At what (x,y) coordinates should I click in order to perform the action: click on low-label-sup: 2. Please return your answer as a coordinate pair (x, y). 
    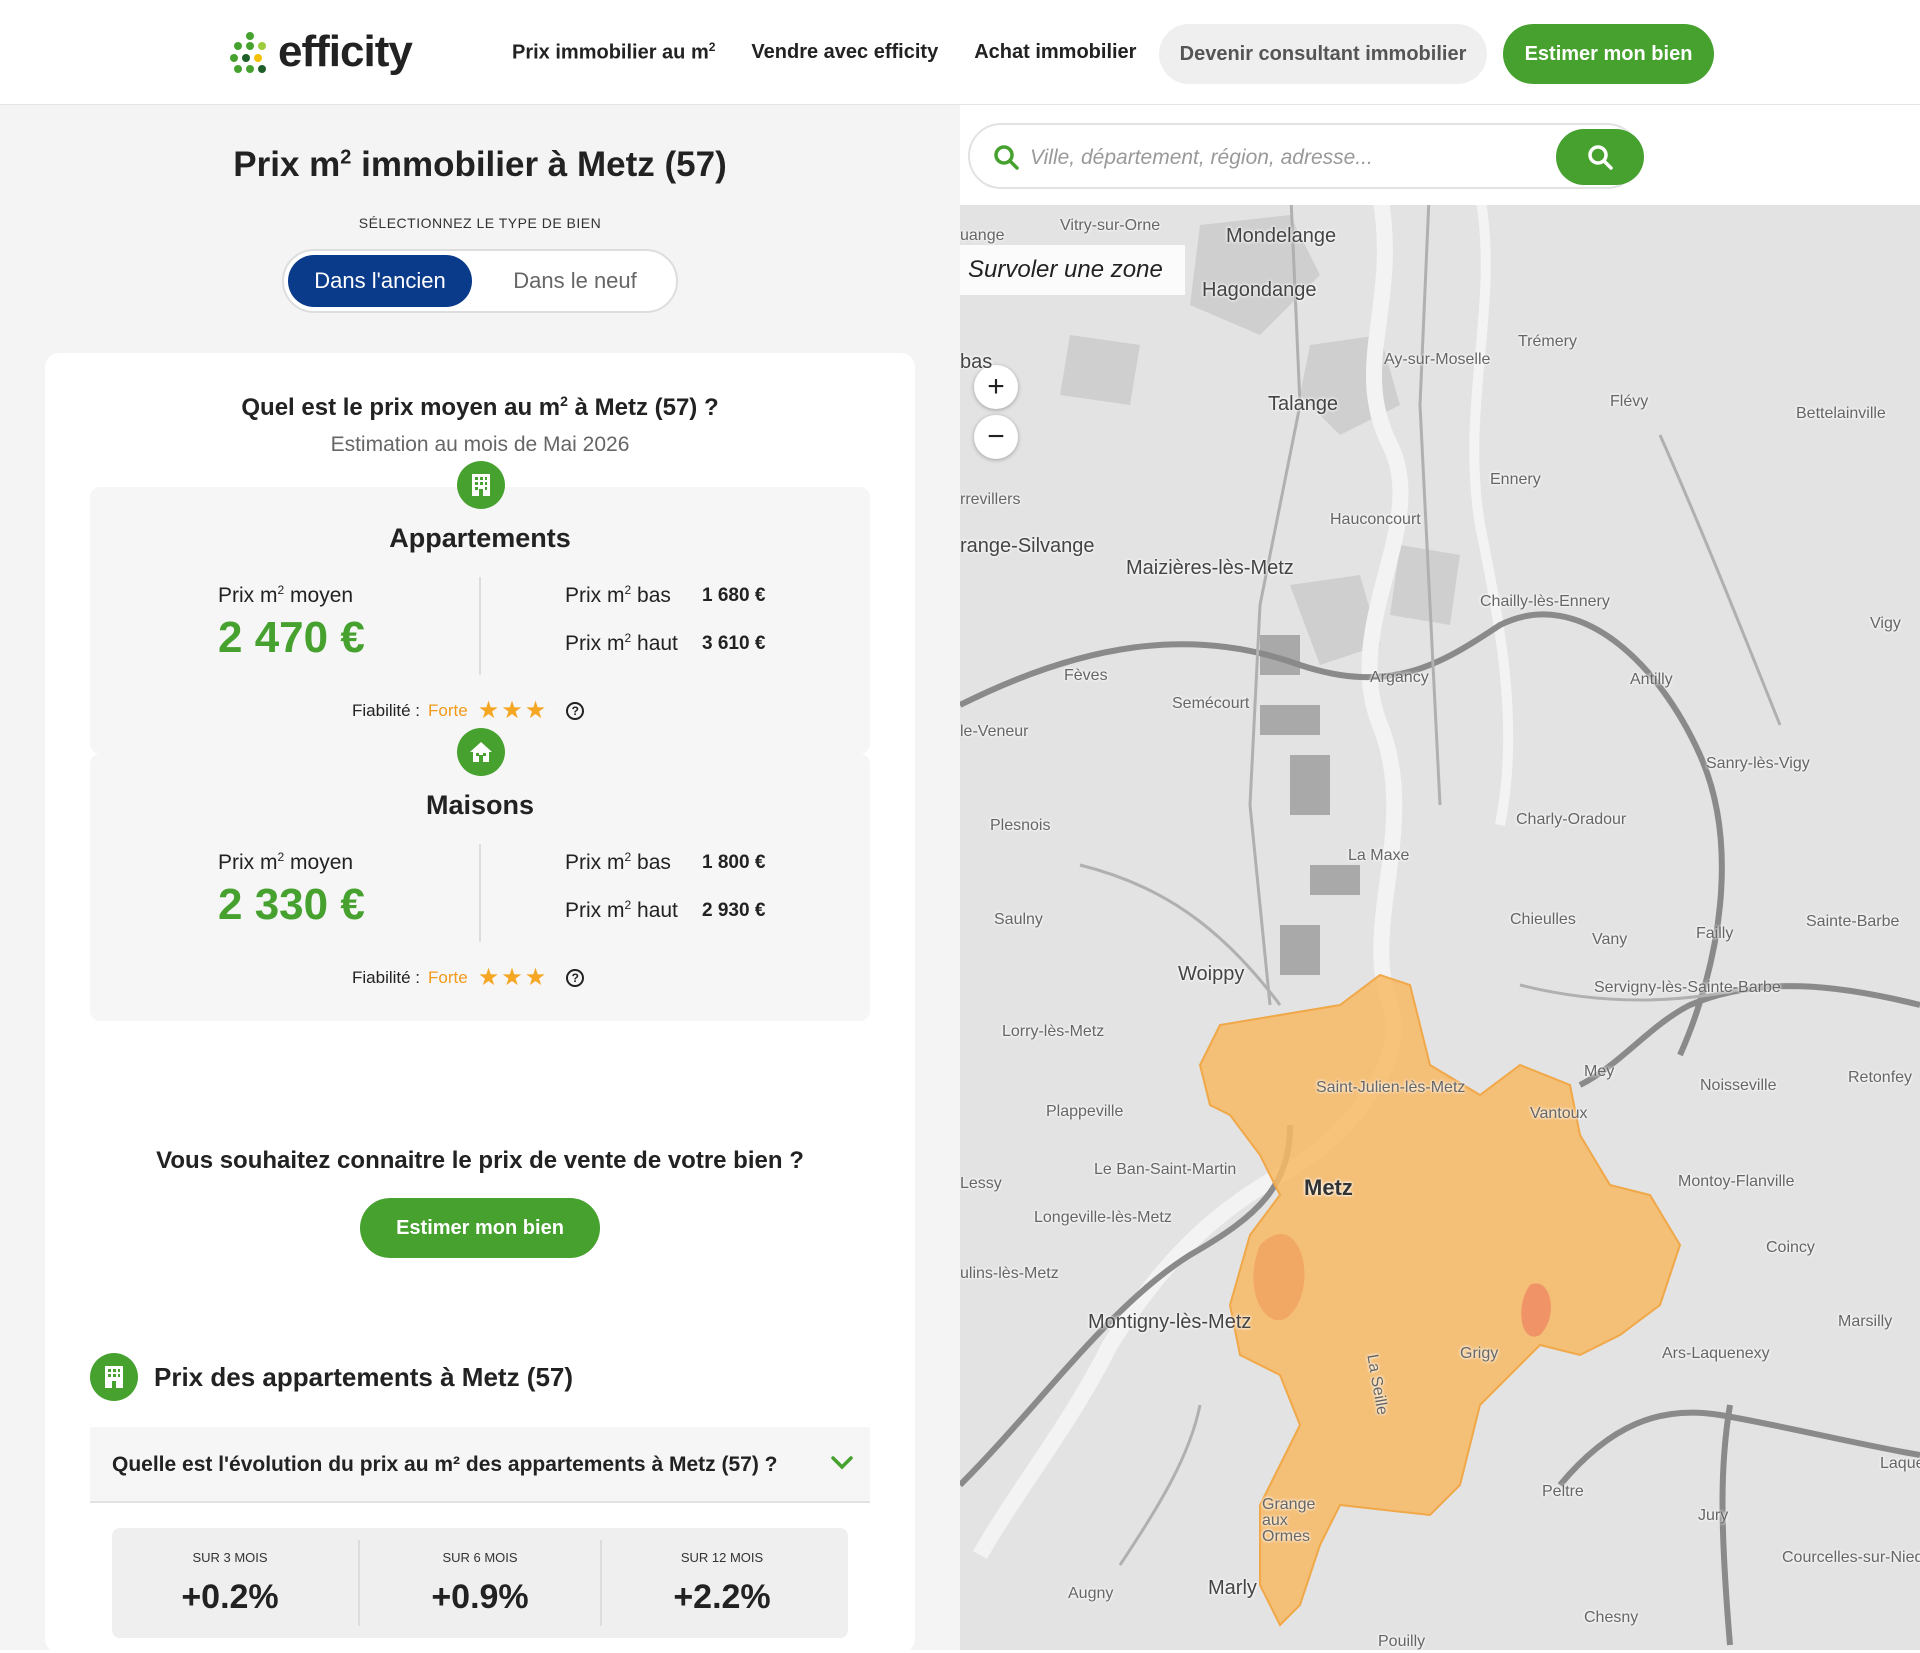
    Looking at the image, I should click on (628, 857).